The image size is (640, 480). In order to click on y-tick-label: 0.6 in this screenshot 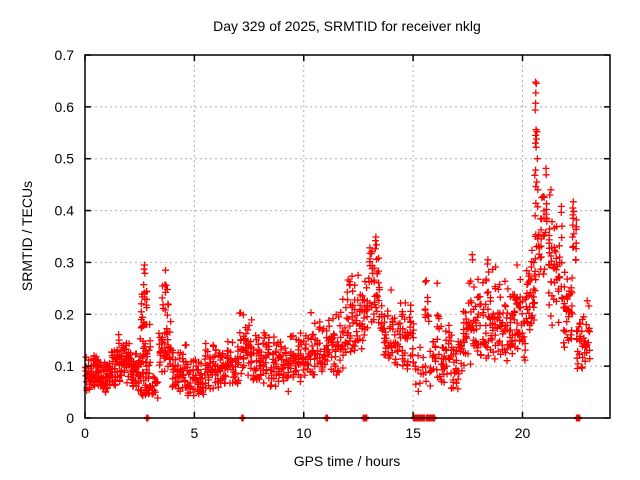, I will do `click(65, 107)`.